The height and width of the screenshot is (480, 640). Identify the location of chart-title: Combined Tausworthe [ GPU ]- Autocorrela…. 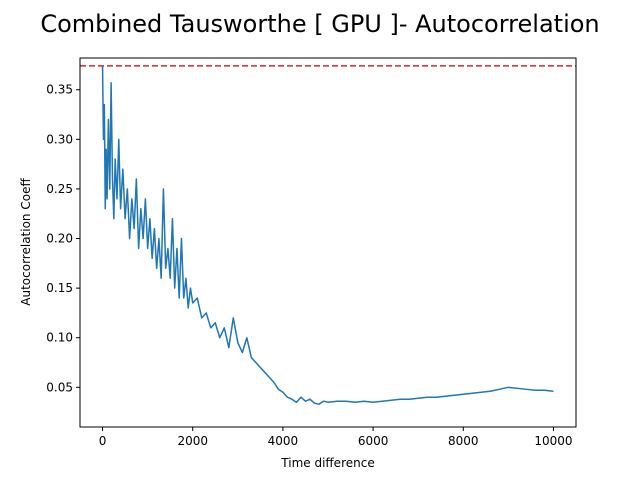
(319, 24).